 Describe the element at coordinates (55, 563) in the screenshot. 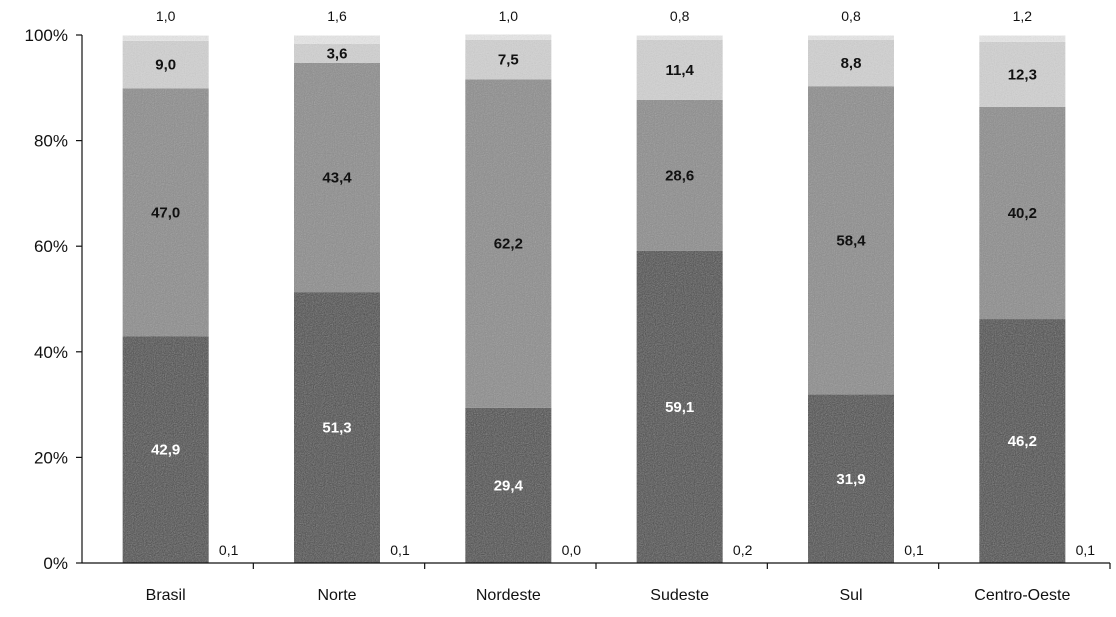

I see `y-tick-label: 0%` at that location.